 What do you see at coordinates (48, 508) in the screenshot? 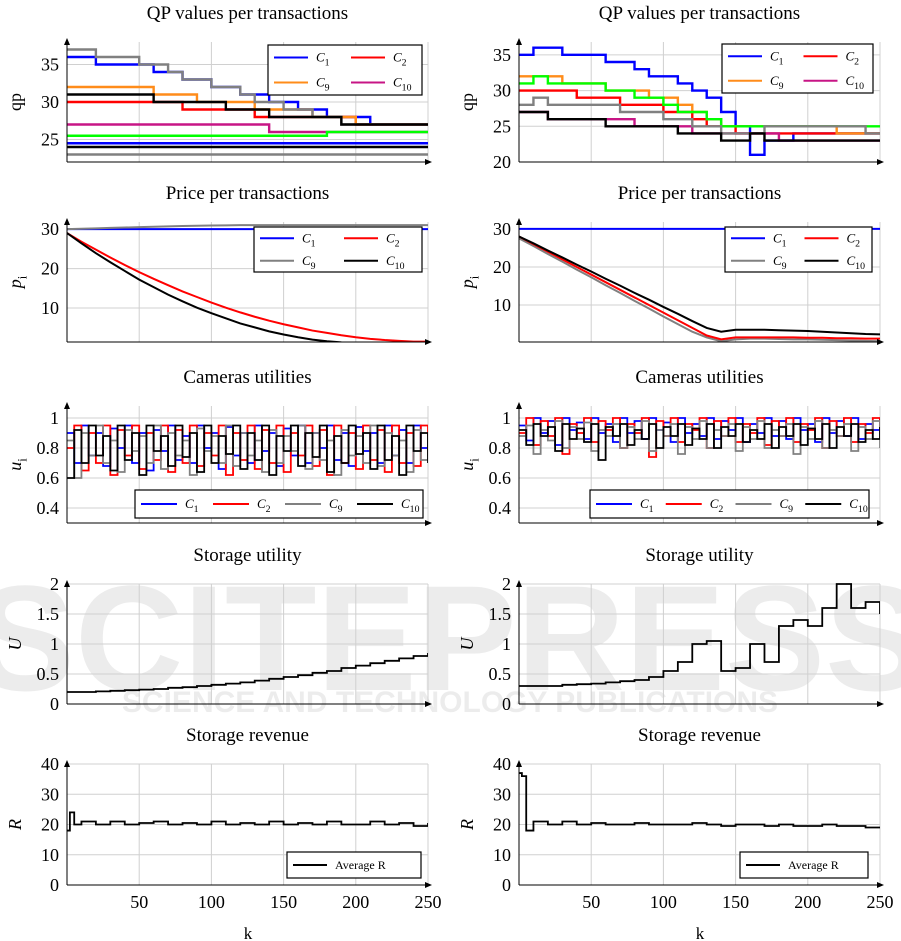
I see `y-tick-label: 0.4` at bounding box center [48, 508].